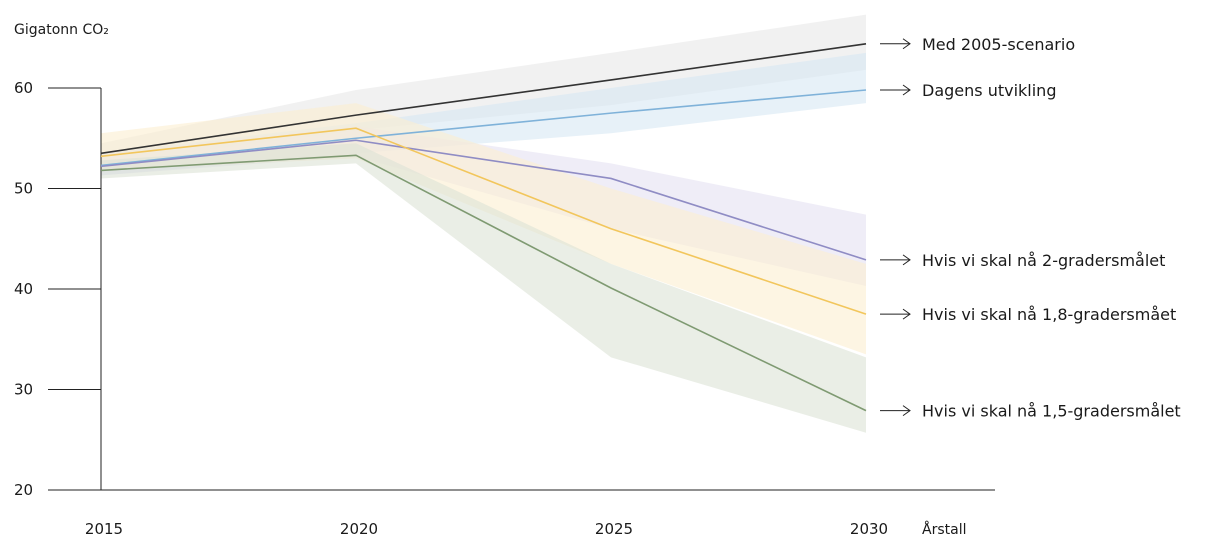 Image resolution: width=1228 pixels, height=540 pixels. I want to click on line-med-2005-scenario, so click(483, 98).